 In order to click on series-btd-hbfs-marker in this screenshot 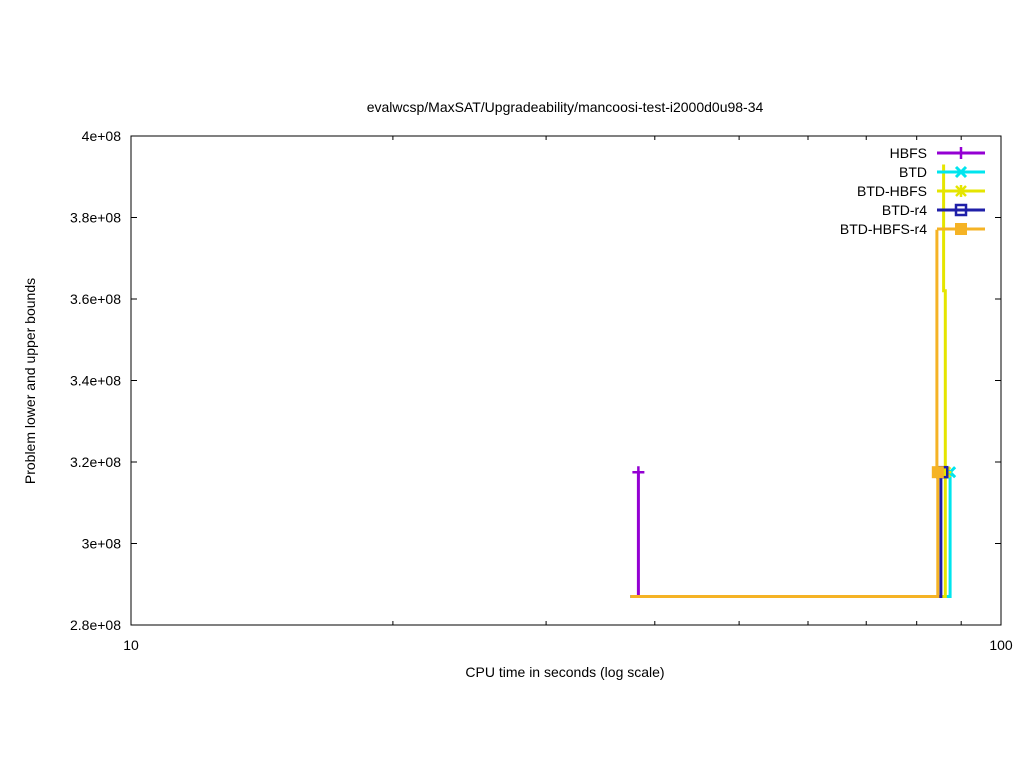, I will do `click(945, 472)`.